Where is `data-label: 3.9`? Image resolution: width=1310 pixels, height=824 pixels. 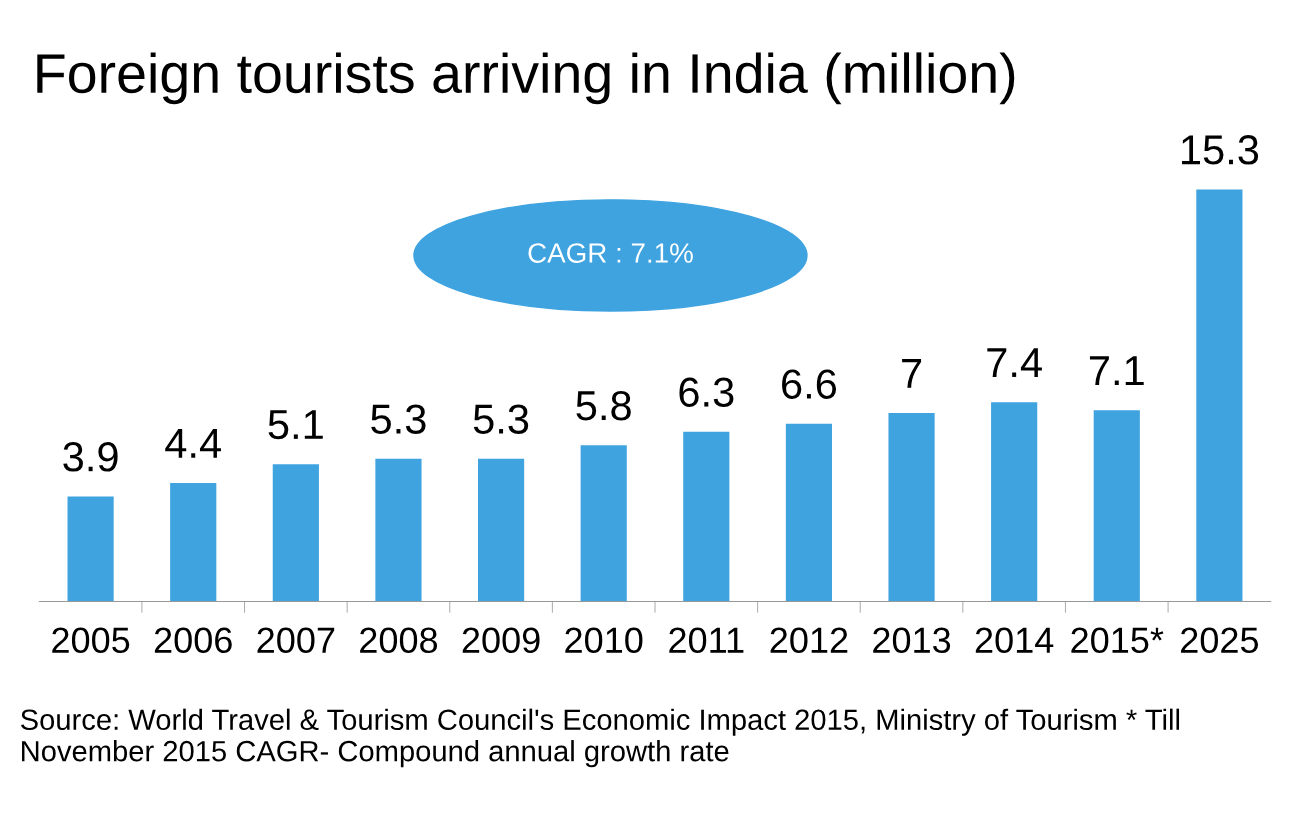 data-label: 3.9 is located at coordinates (90, 457).